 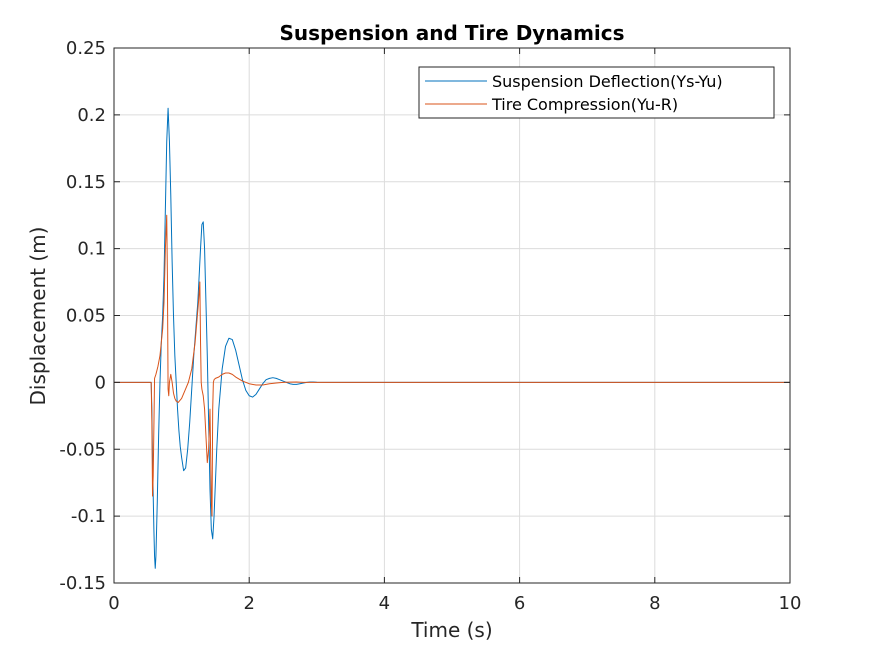 I want to click on y-tick-label: -0.05, so click(x=82, y=449).